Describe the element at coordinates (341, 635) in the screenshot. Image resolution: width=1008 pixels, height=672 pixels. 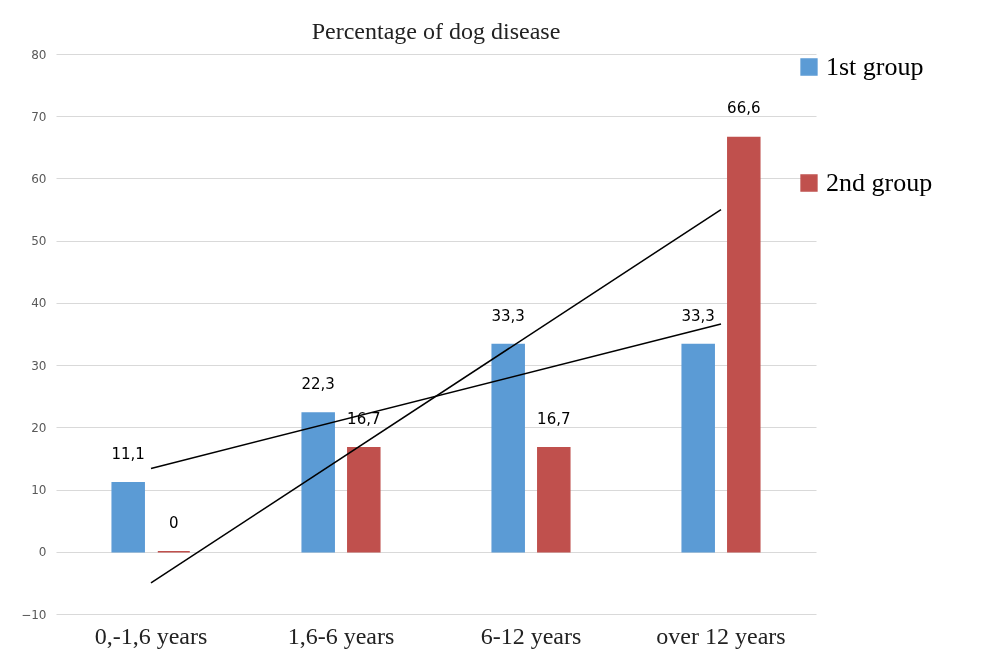
I see `x-tick-label: 1,6-6 years` at that location.